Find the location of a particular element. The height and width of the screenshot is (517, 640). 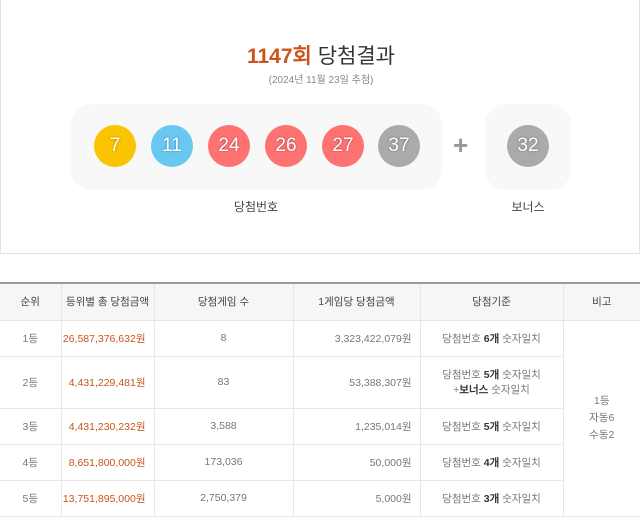

per-game-amount-cell: 3,323,422,079원 is located at coordinates (356, 338).